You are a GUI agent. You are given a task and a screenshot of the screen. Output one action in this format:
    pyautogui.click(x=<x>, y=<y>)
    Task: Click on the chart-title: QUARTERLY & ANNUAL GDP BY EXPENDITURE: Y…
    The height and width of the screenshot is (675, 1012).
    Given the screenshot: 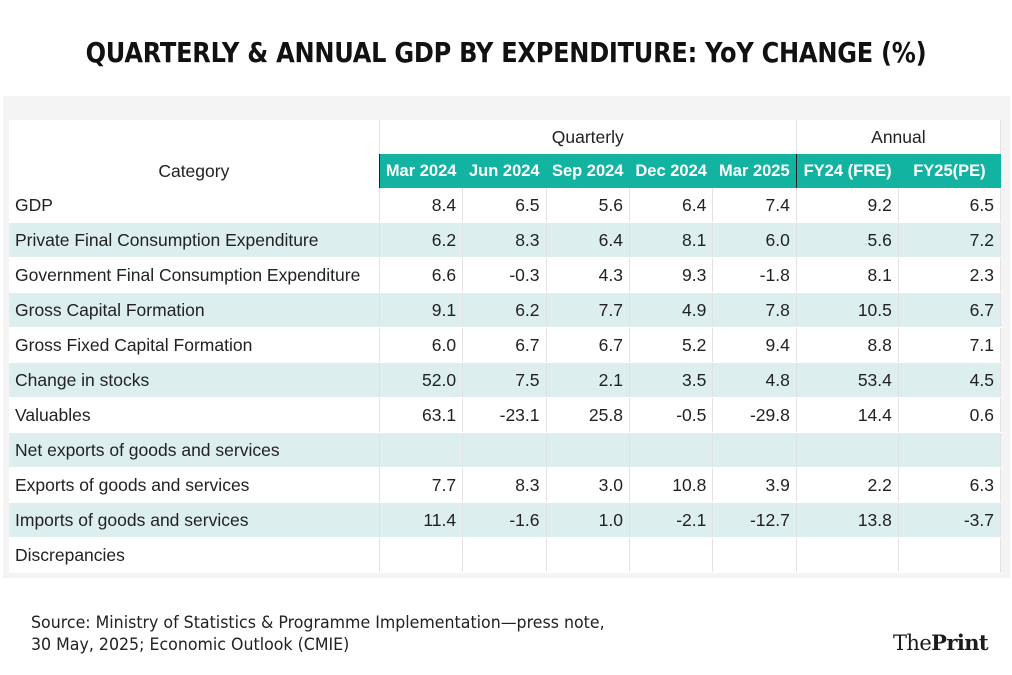 What is the action you would take?
    pyautogui.click(x=506, y=52)
    